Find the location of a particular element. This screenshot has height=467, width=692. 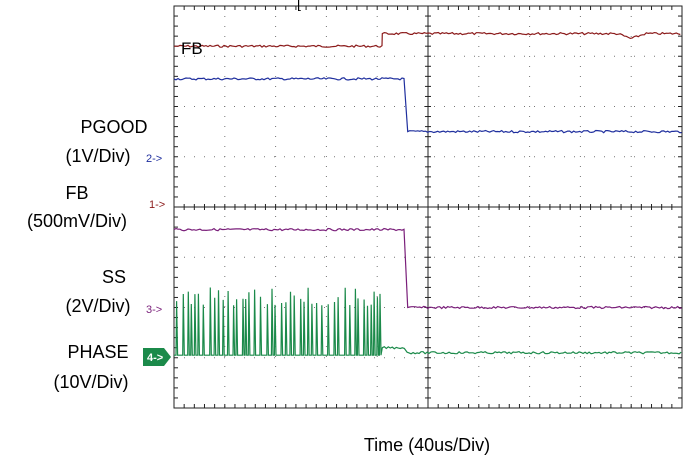

trace-ss is located at coordinates (427, 268).